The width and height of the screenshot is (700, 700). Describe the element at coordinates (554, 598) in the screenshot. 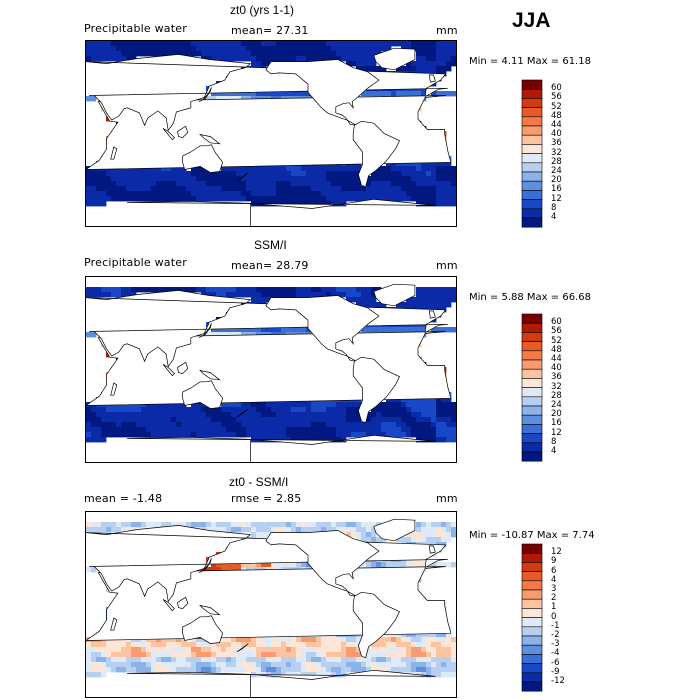

I see `colorbar-tick-label: 2` at that location.